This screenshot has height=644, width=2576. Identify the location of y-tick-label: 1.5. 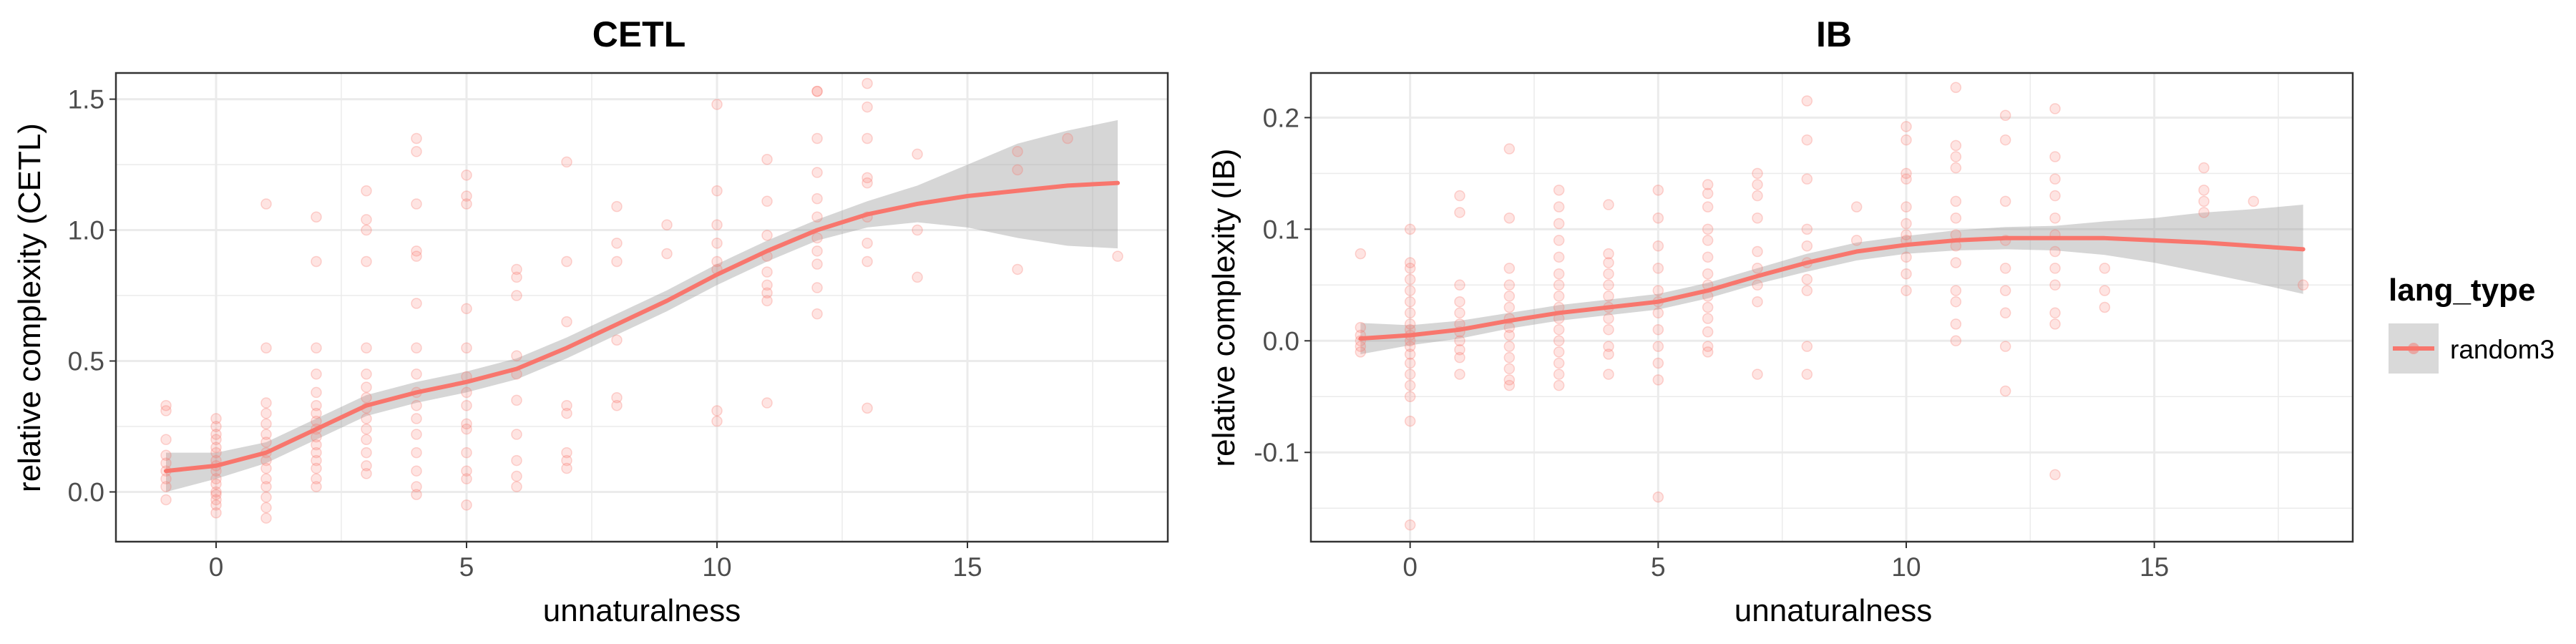
(86, 100).